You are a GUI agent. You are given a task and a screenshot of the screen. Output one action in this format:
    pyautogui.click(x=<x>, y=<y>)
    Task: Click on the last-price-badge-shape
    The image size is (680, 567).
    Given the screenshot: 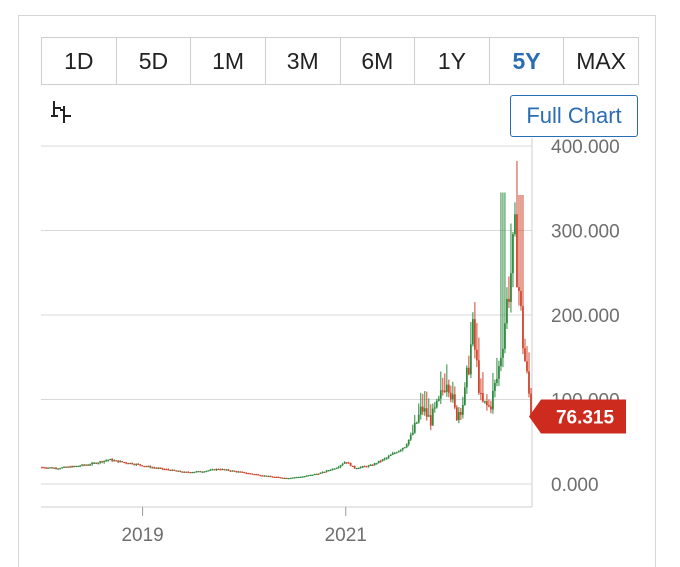 What is the action you would take?
    pyautogui.click(x=577, y=416)
    